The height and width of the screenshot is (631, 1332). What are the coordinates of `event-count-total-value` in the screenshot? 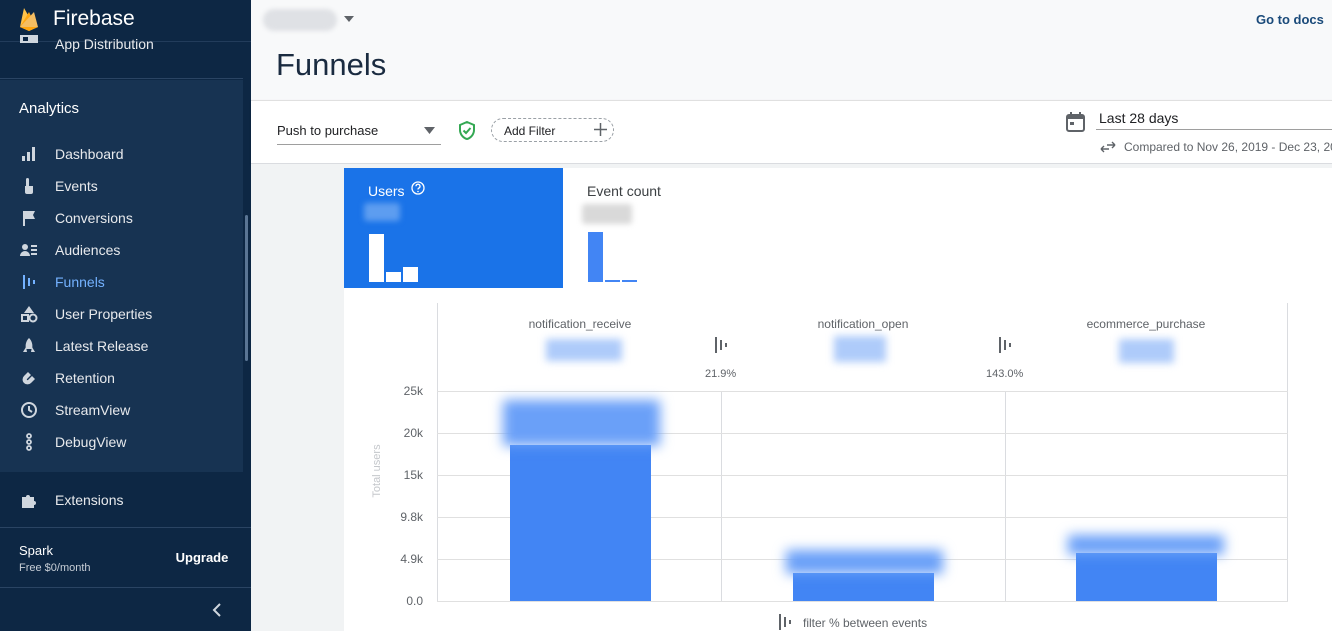 It's located at (607, 214).